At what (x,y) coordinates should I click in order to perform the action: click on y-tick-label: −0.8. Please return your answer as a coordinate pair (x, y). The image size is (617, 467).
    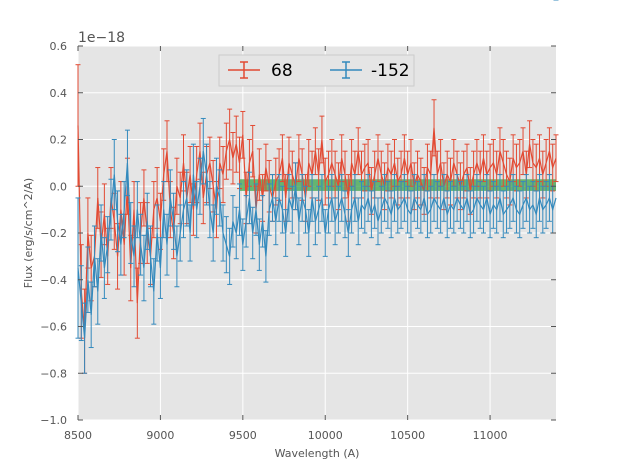
    Looking at the image, I should click on (53, 373).